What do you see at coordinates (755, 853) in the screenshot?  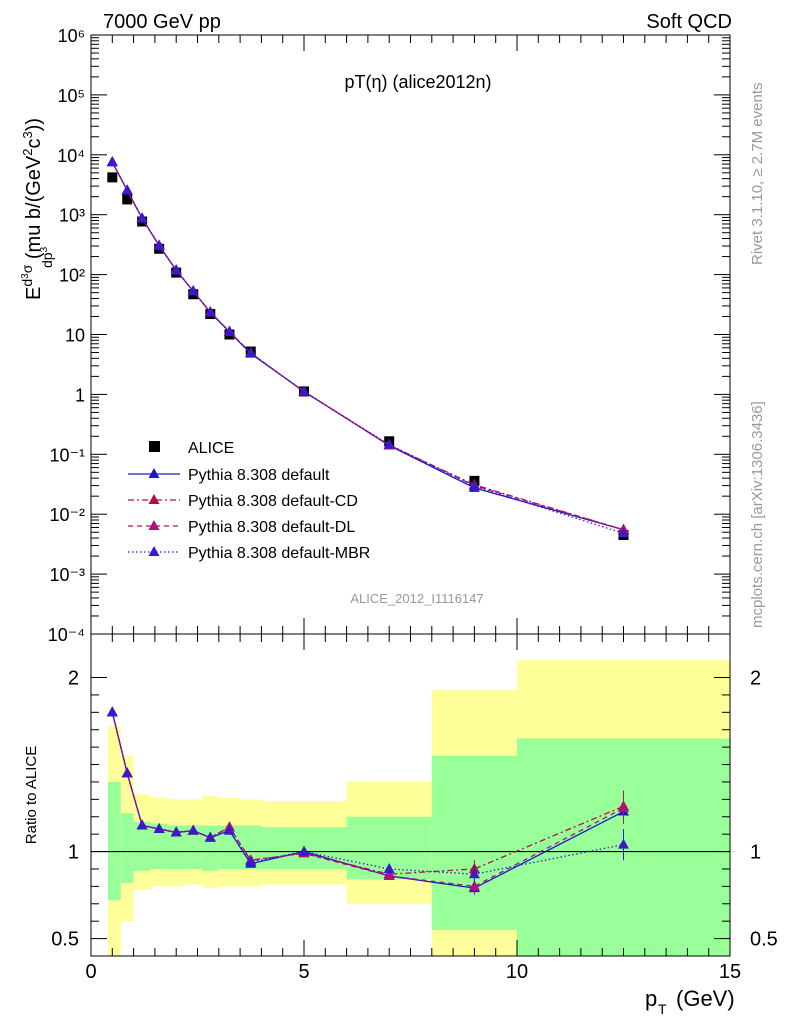 I see `ratio-y-tick-label-right: 1` at bounding box center [755, 853].